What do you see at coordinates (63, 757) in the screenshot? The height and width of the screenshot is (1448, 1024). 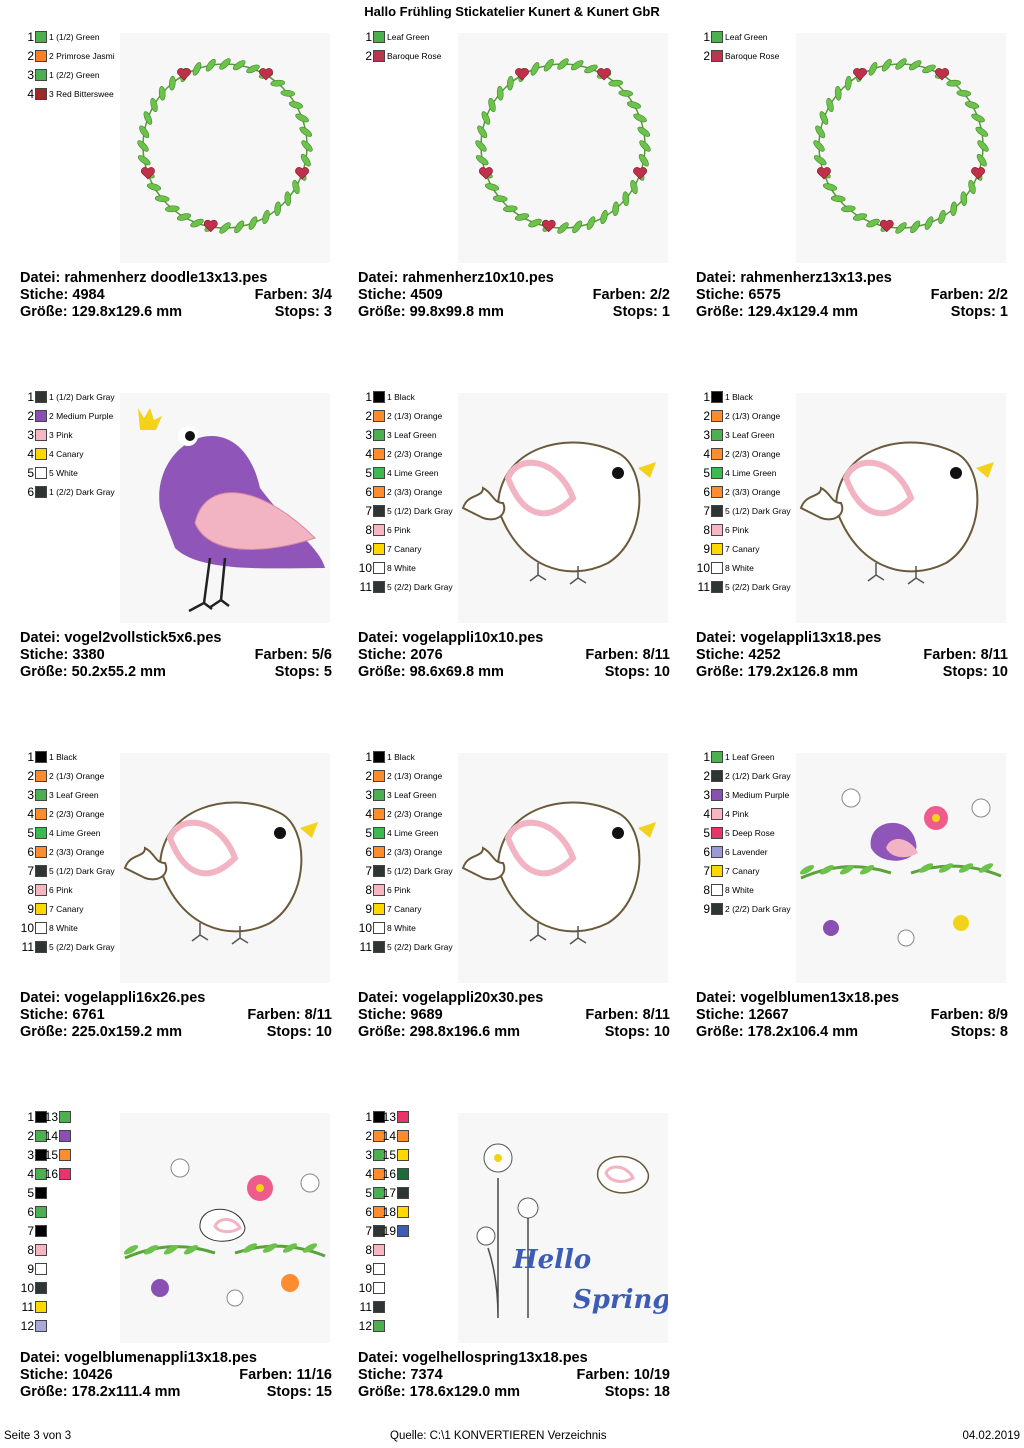 I see `thread-name: 1 Black` at bounding box center [63, 757].